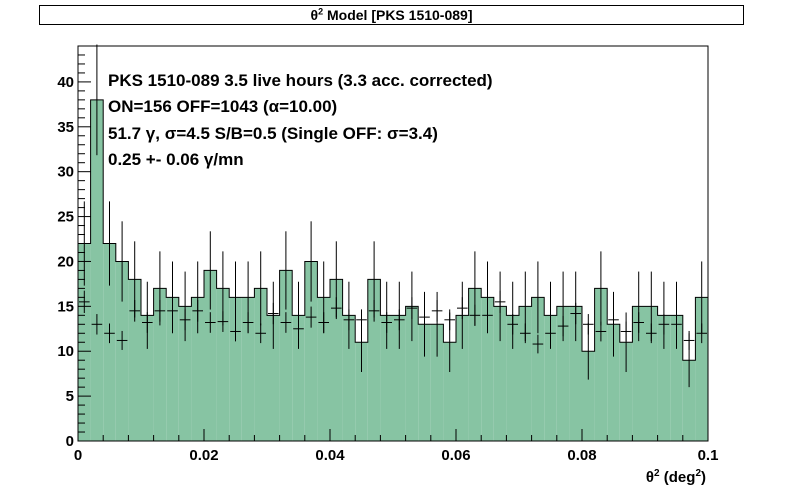 The image size is (786, 491). What do you see at coordinates (391, 15) in the screenshot?
I see `chart-title: θ2 Model [PKS 1510-089]` at bounding box center [391, 15].